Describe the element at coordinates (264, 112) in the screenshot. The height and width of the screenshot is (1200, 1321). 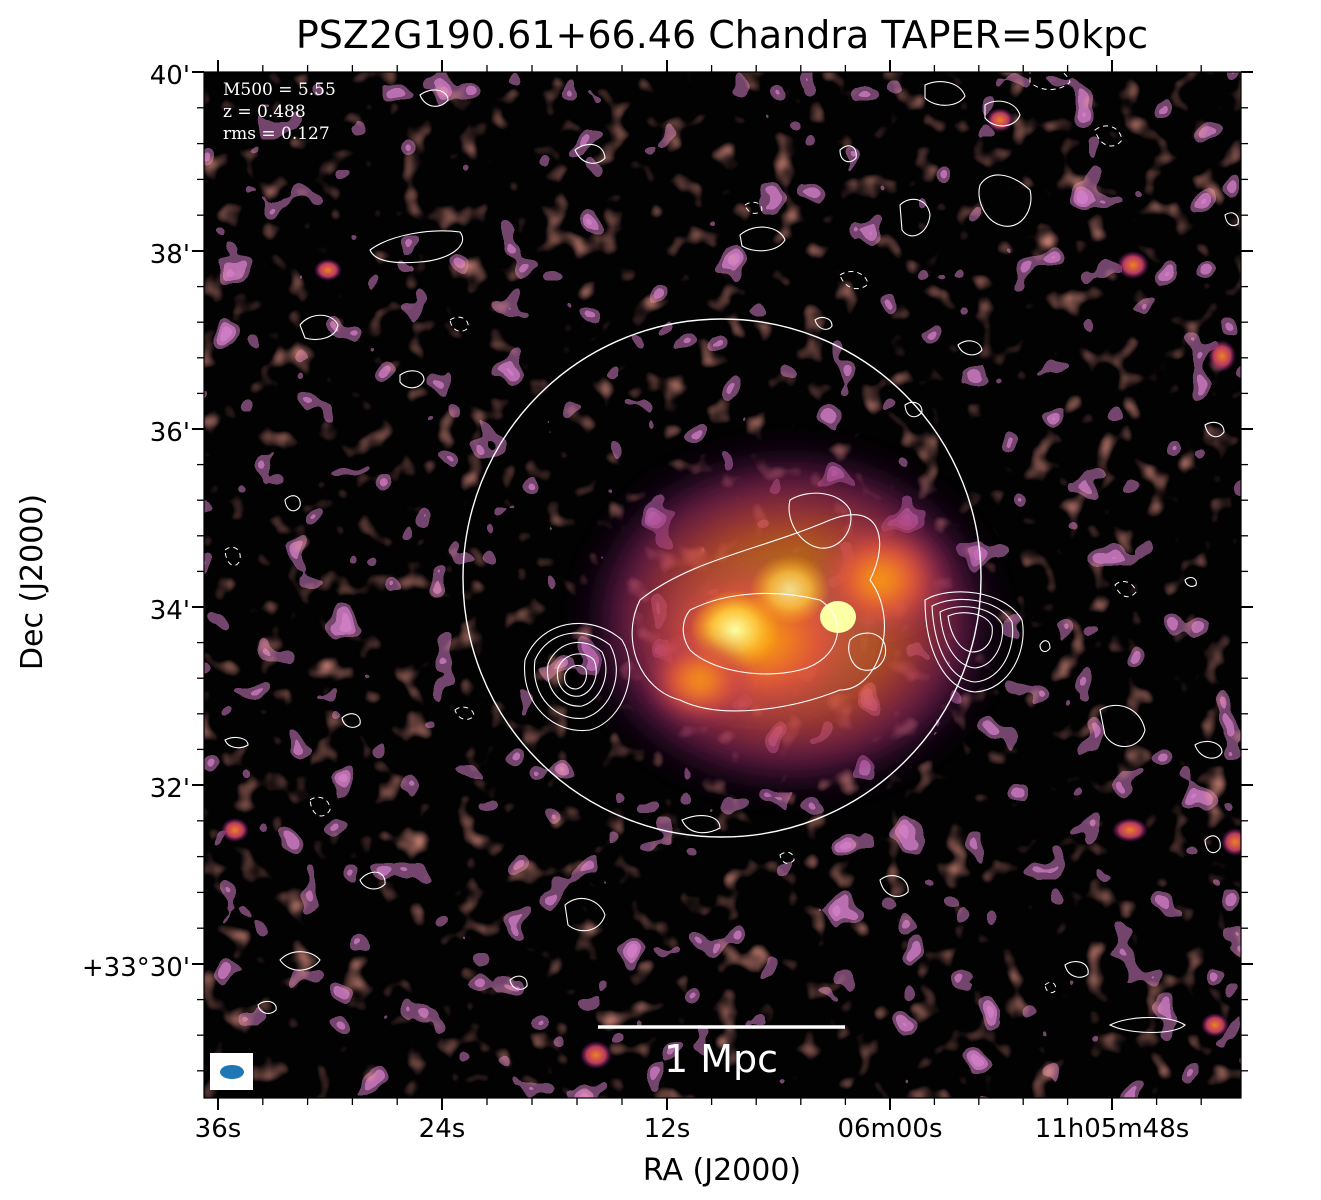
I see `info-redshift: z = 0.488` at that location.